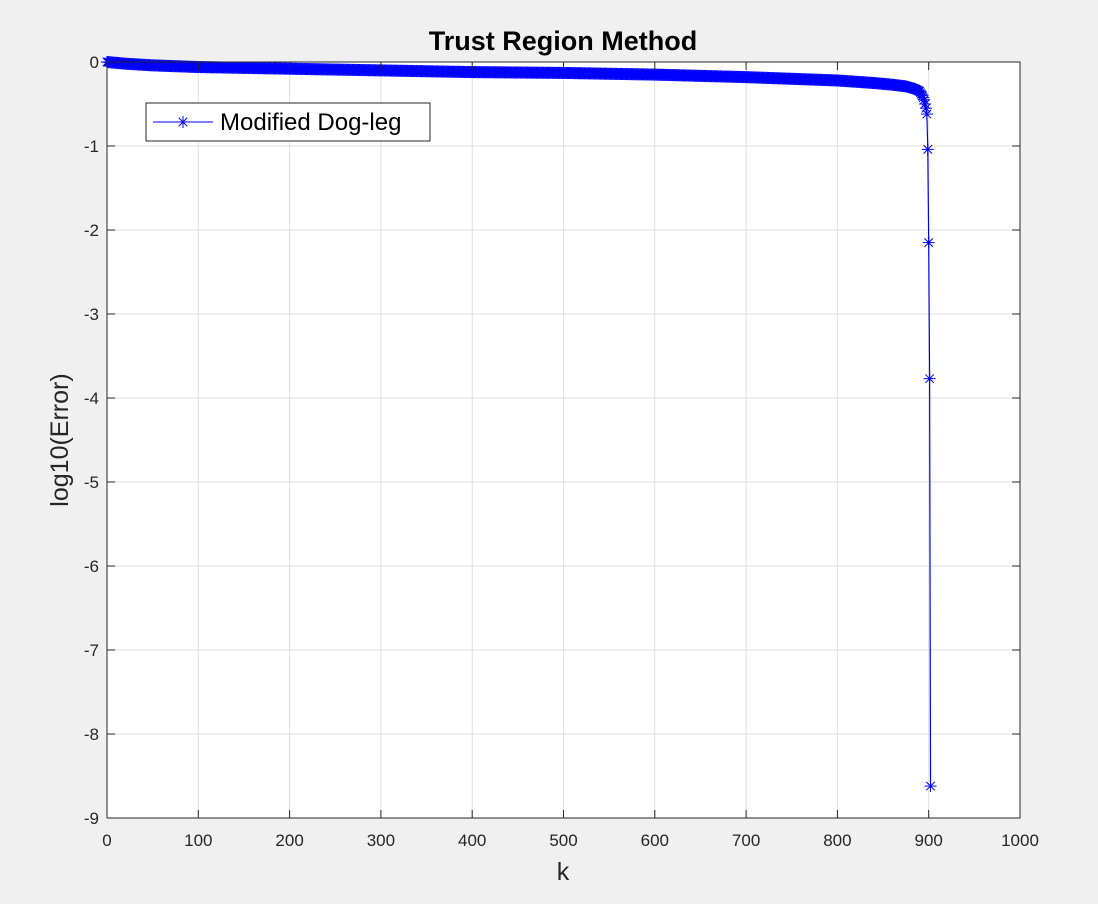  I want to click on x-tick-label: 500, so click(563, 840).